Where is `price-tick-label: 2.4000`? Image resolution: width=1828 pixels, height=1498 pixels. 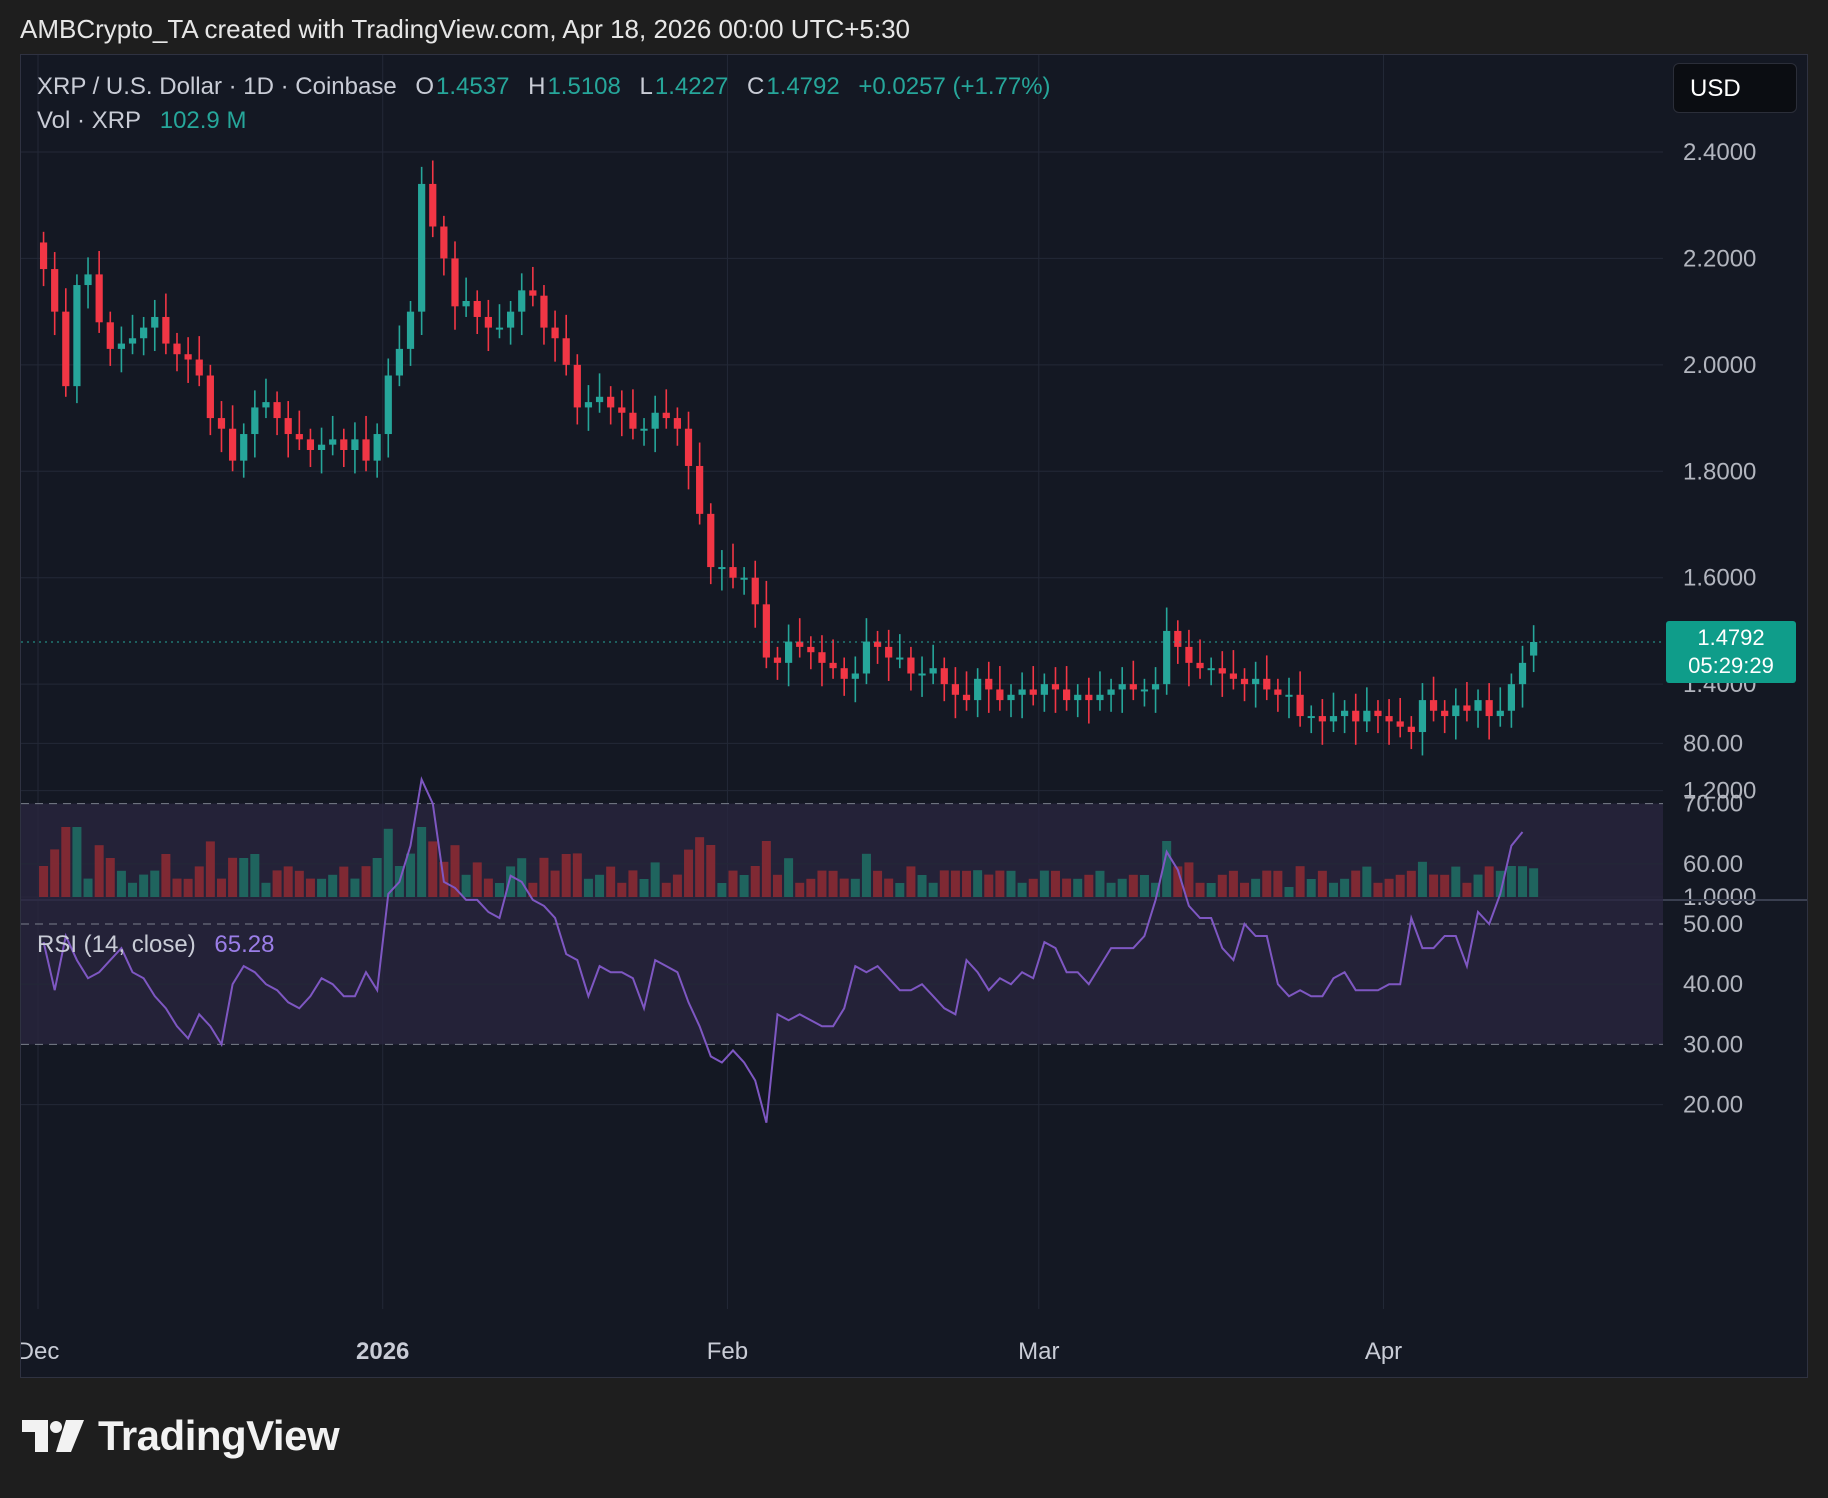
price-tick-label: 2.4000 is located at coordinates (1719, 152).